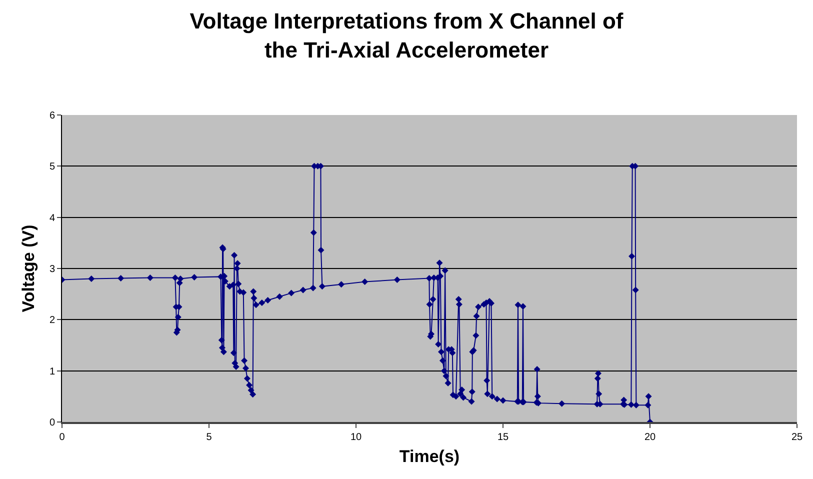 The image size is (813, 479). Describe the element at coordinates (356, 437) in the screenshot. I see `x-tick-label: 10` at that location.